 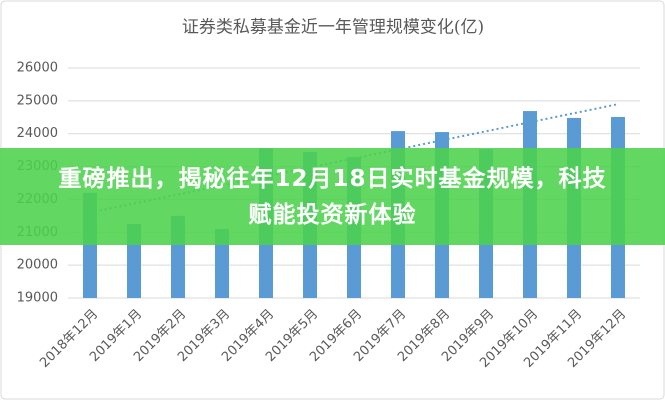 I want to click on chart-title: 证券类私募基金近一年管理规模变化(亿), so click(x=333, y=28).